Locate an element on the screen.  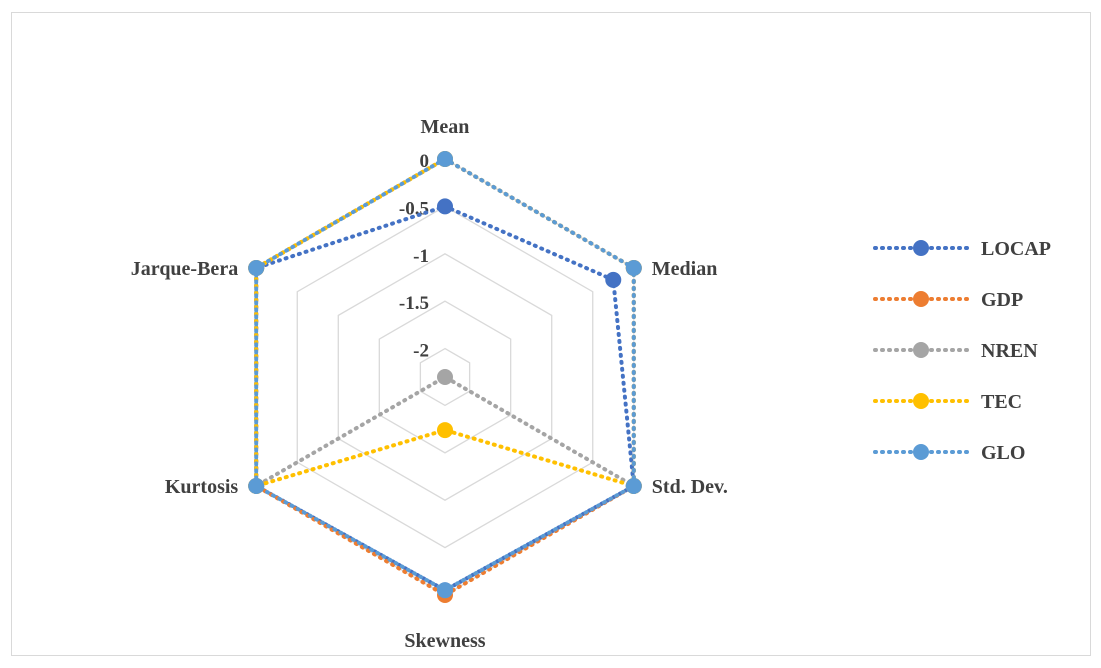
data-point-glo-std-dev is located at coordinates (633, 486).